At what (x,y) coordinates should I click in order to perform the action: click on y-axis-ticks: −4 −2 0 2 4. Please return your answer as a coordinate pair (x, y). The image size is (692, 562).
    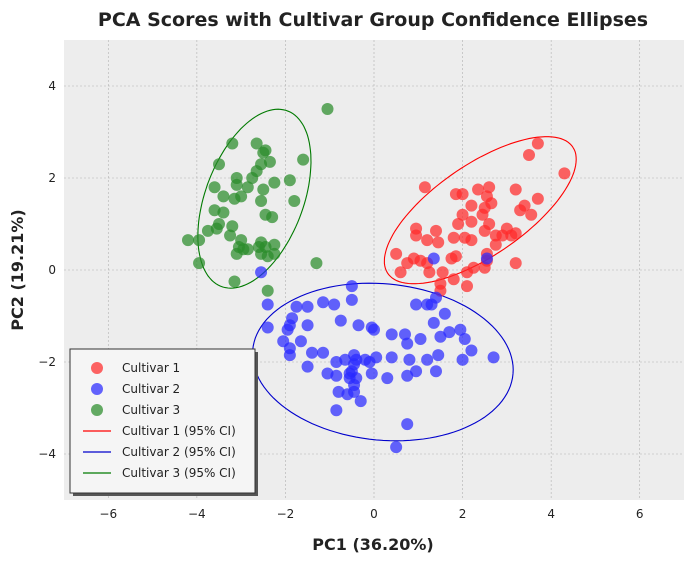
    Looking at the image, I should click on (47, 270).